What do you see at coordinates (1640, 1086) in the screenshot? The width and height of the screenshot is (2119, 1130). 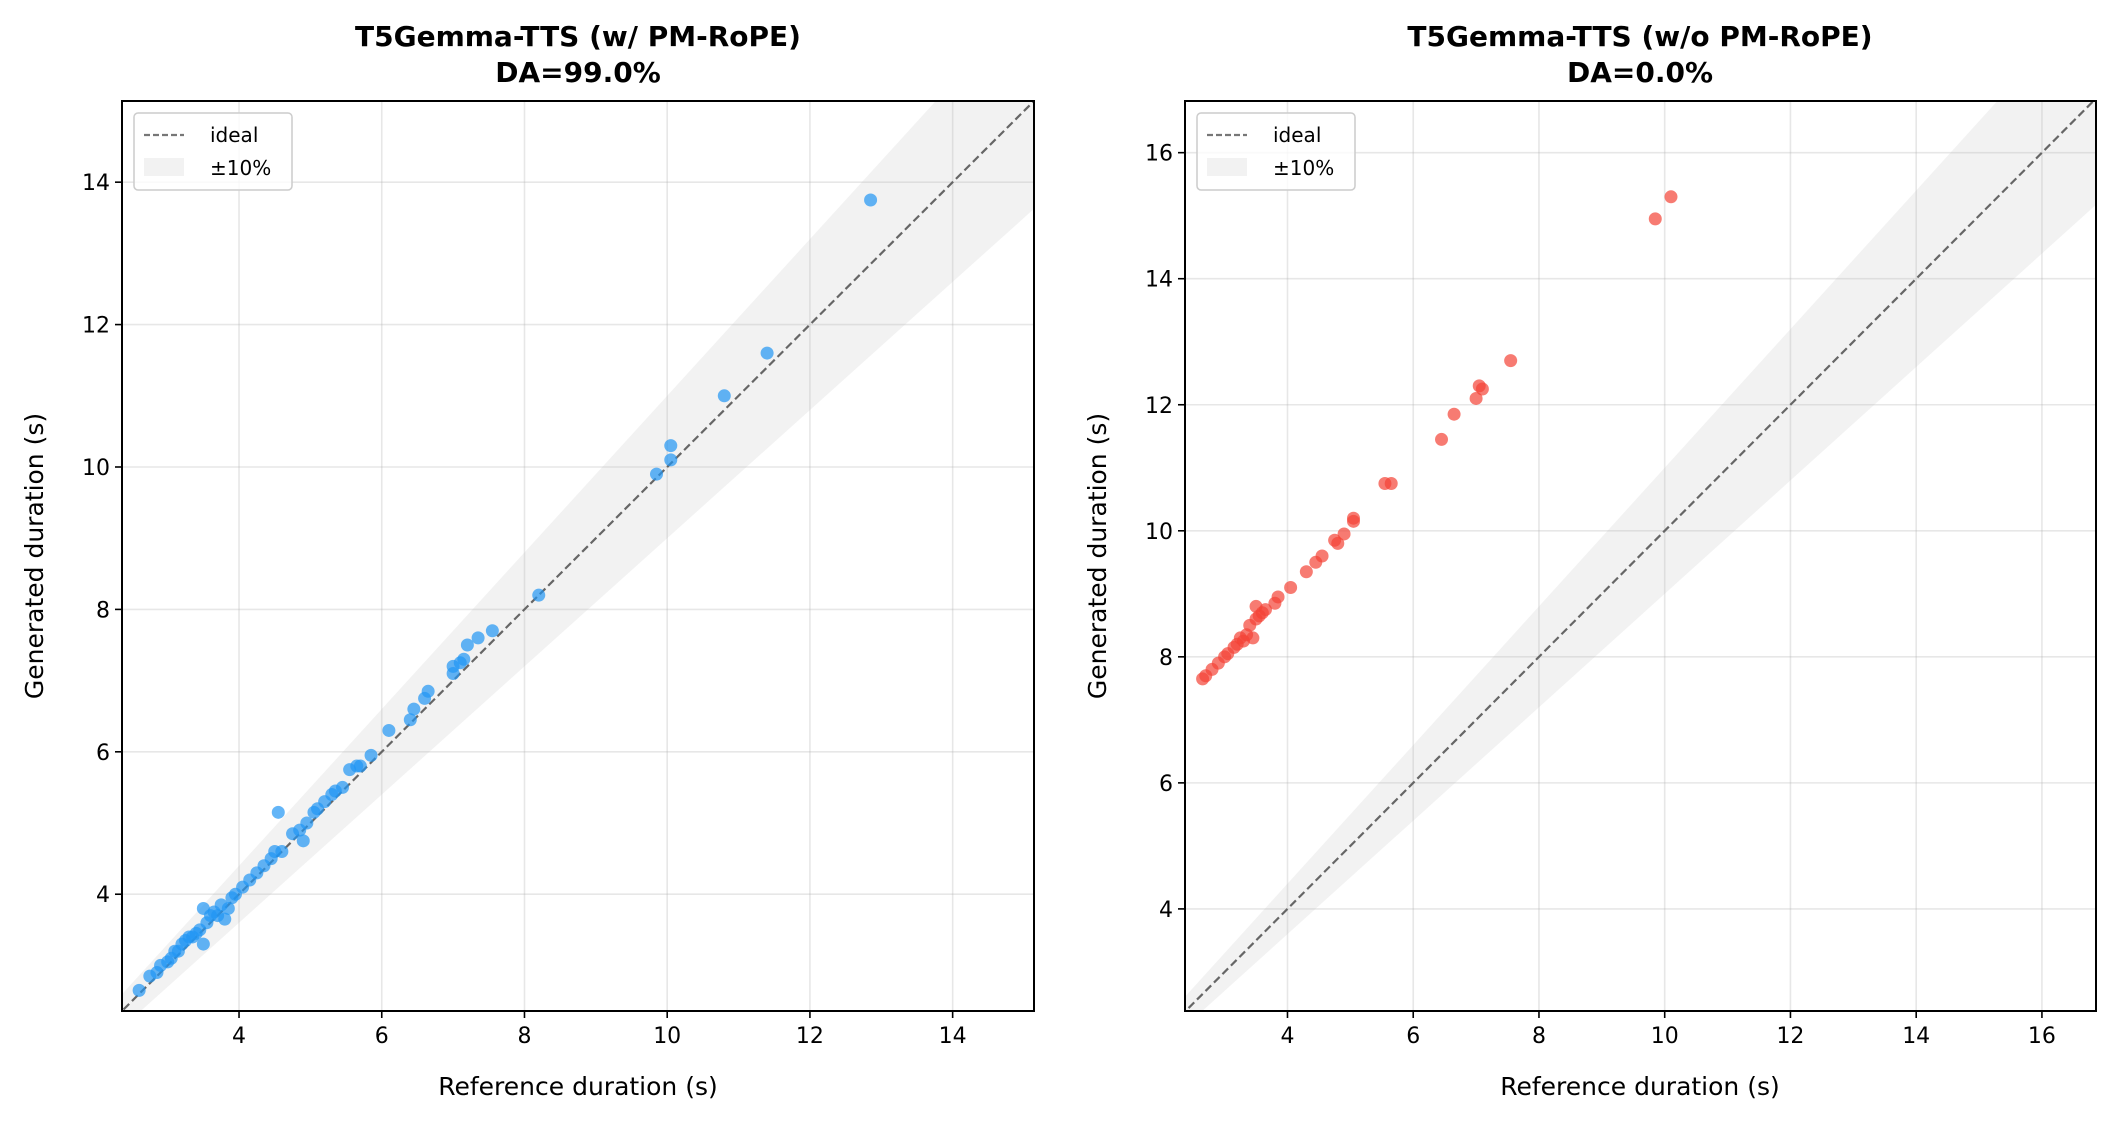 I see `right-xlabel: Reference duration (s)` at bounding box center [1640, 1086].